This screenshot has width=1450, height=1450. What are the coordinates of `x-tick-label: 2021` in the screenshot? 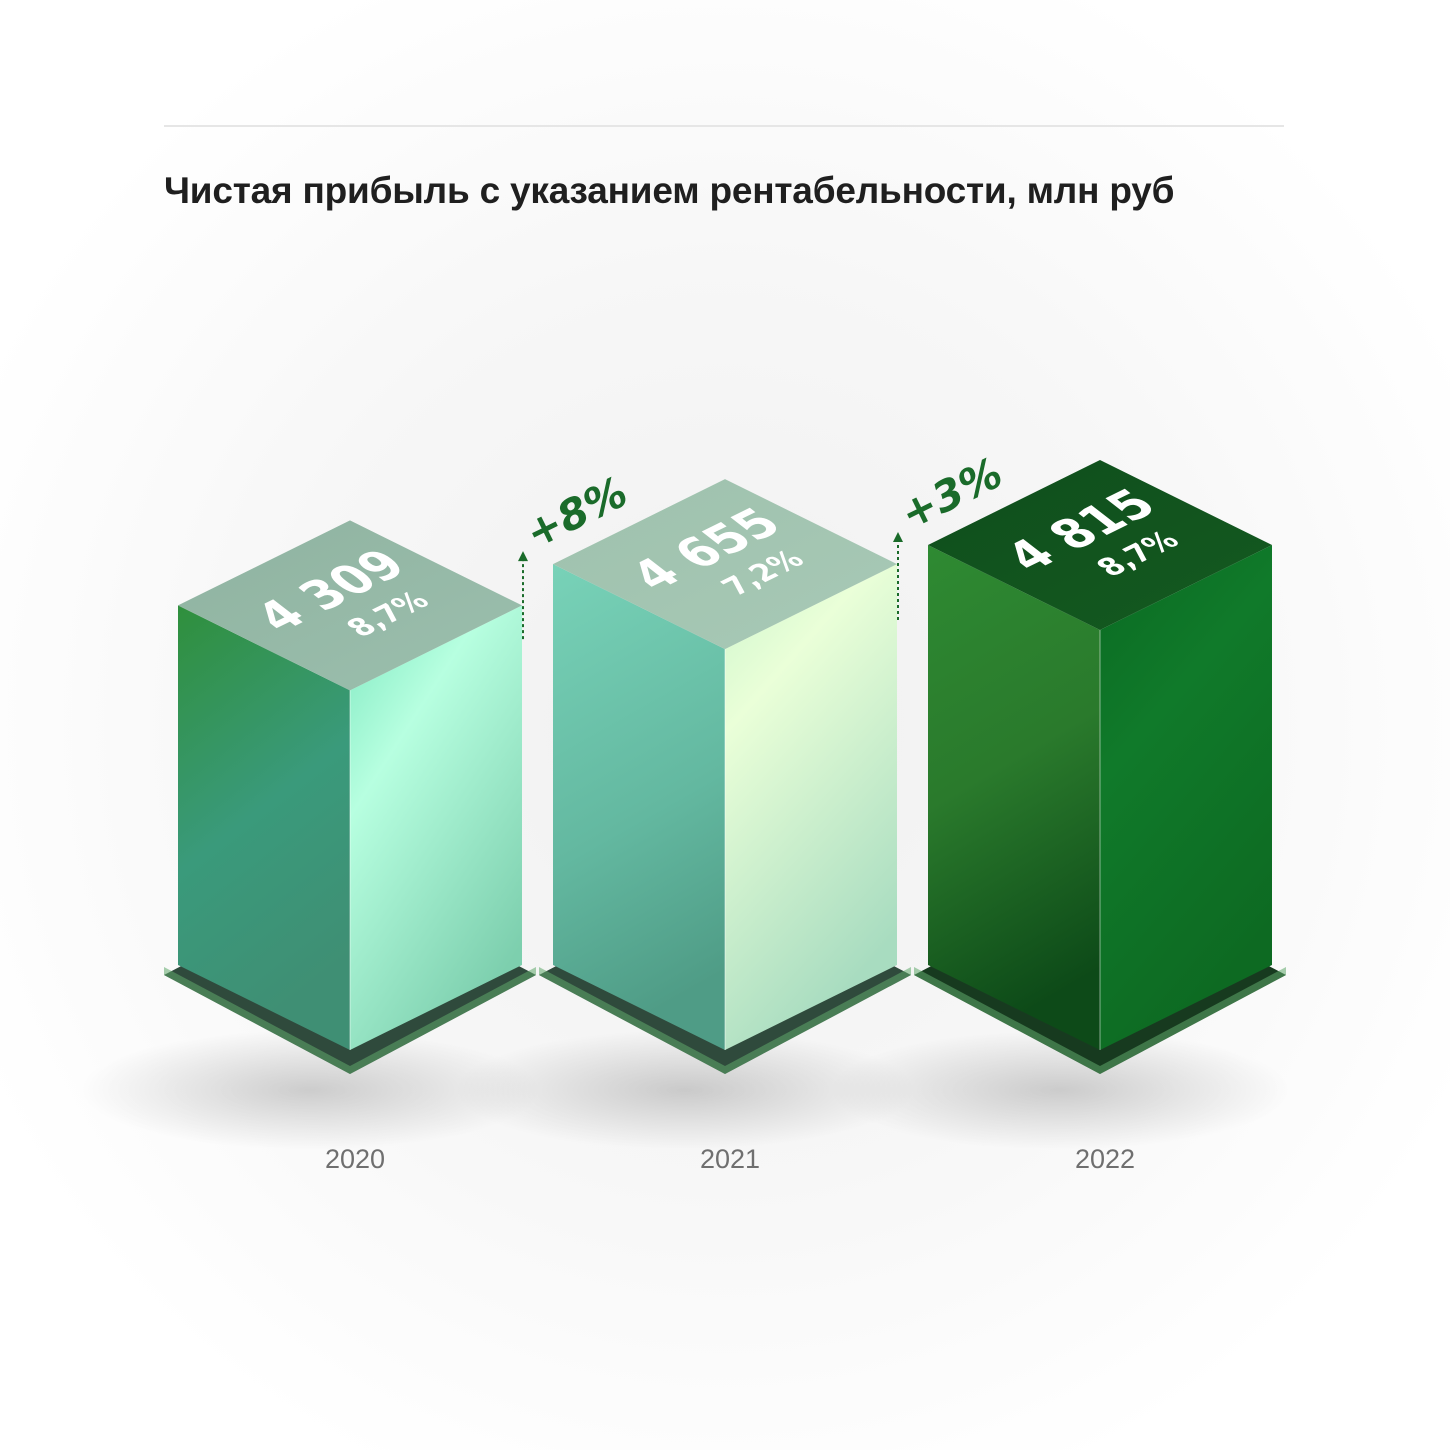 It's located at (730, 1159).